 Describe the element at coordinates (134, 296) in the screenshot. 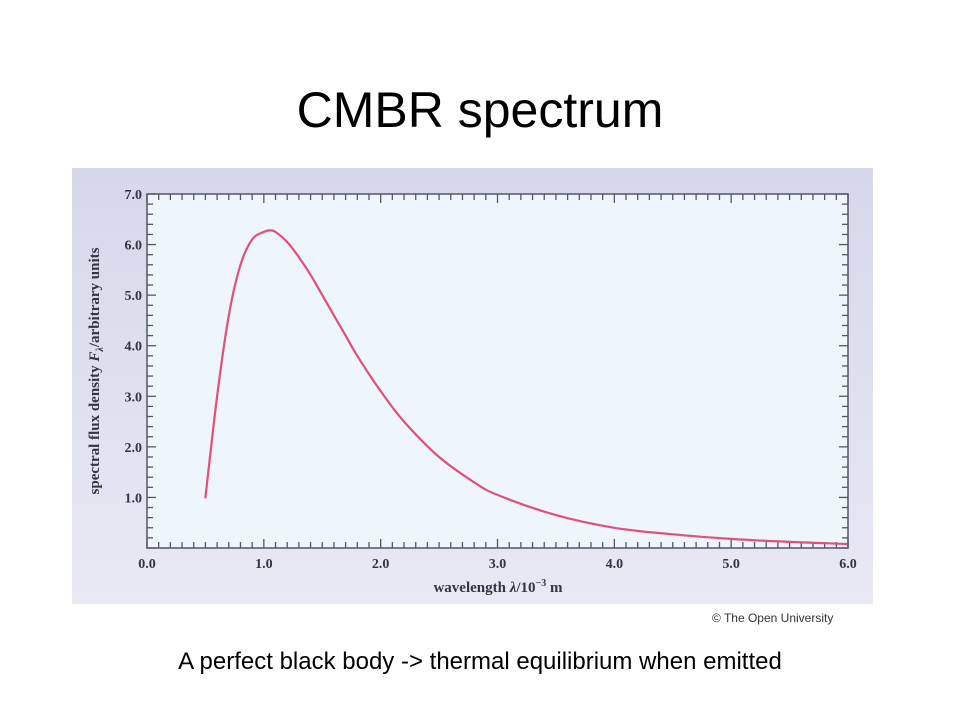

I see `y-tick-label: 5.0` at that location.